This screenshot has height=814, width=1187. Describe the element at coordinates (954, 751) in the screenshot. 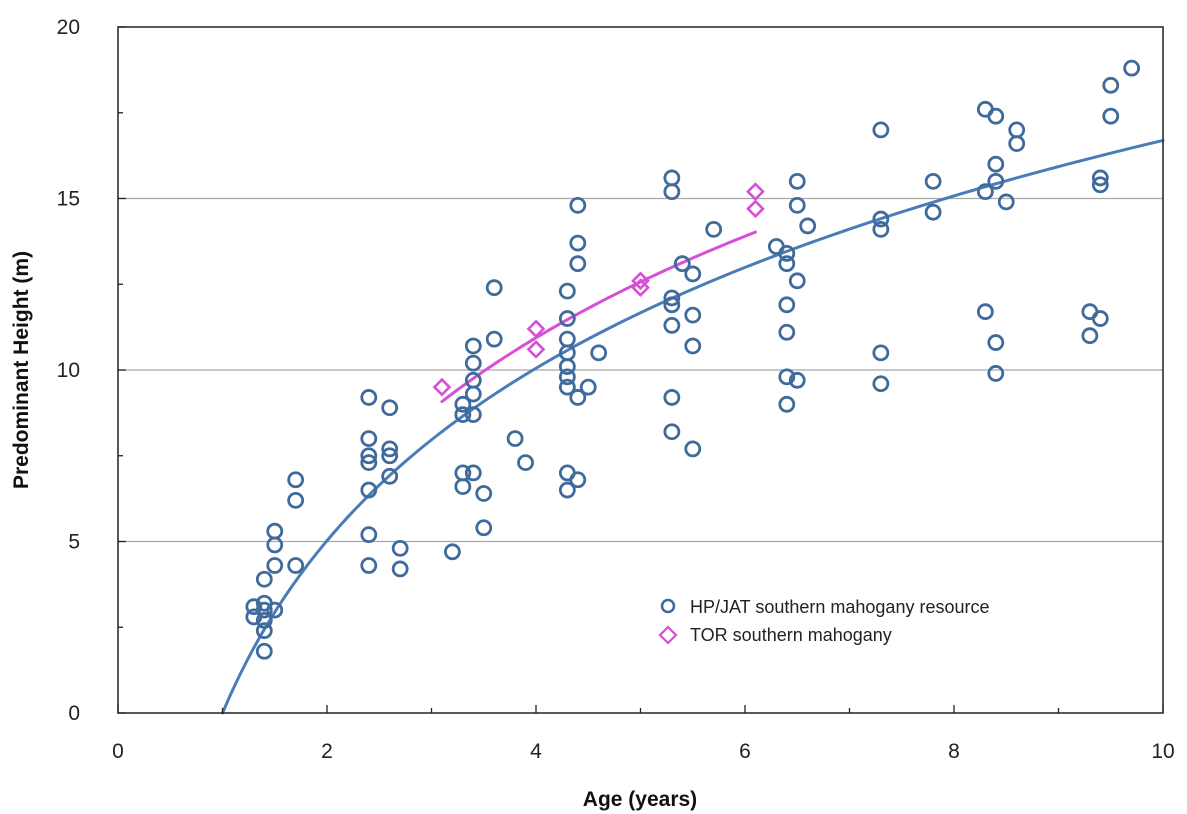

I see `x-tick-label: 8` at that location.